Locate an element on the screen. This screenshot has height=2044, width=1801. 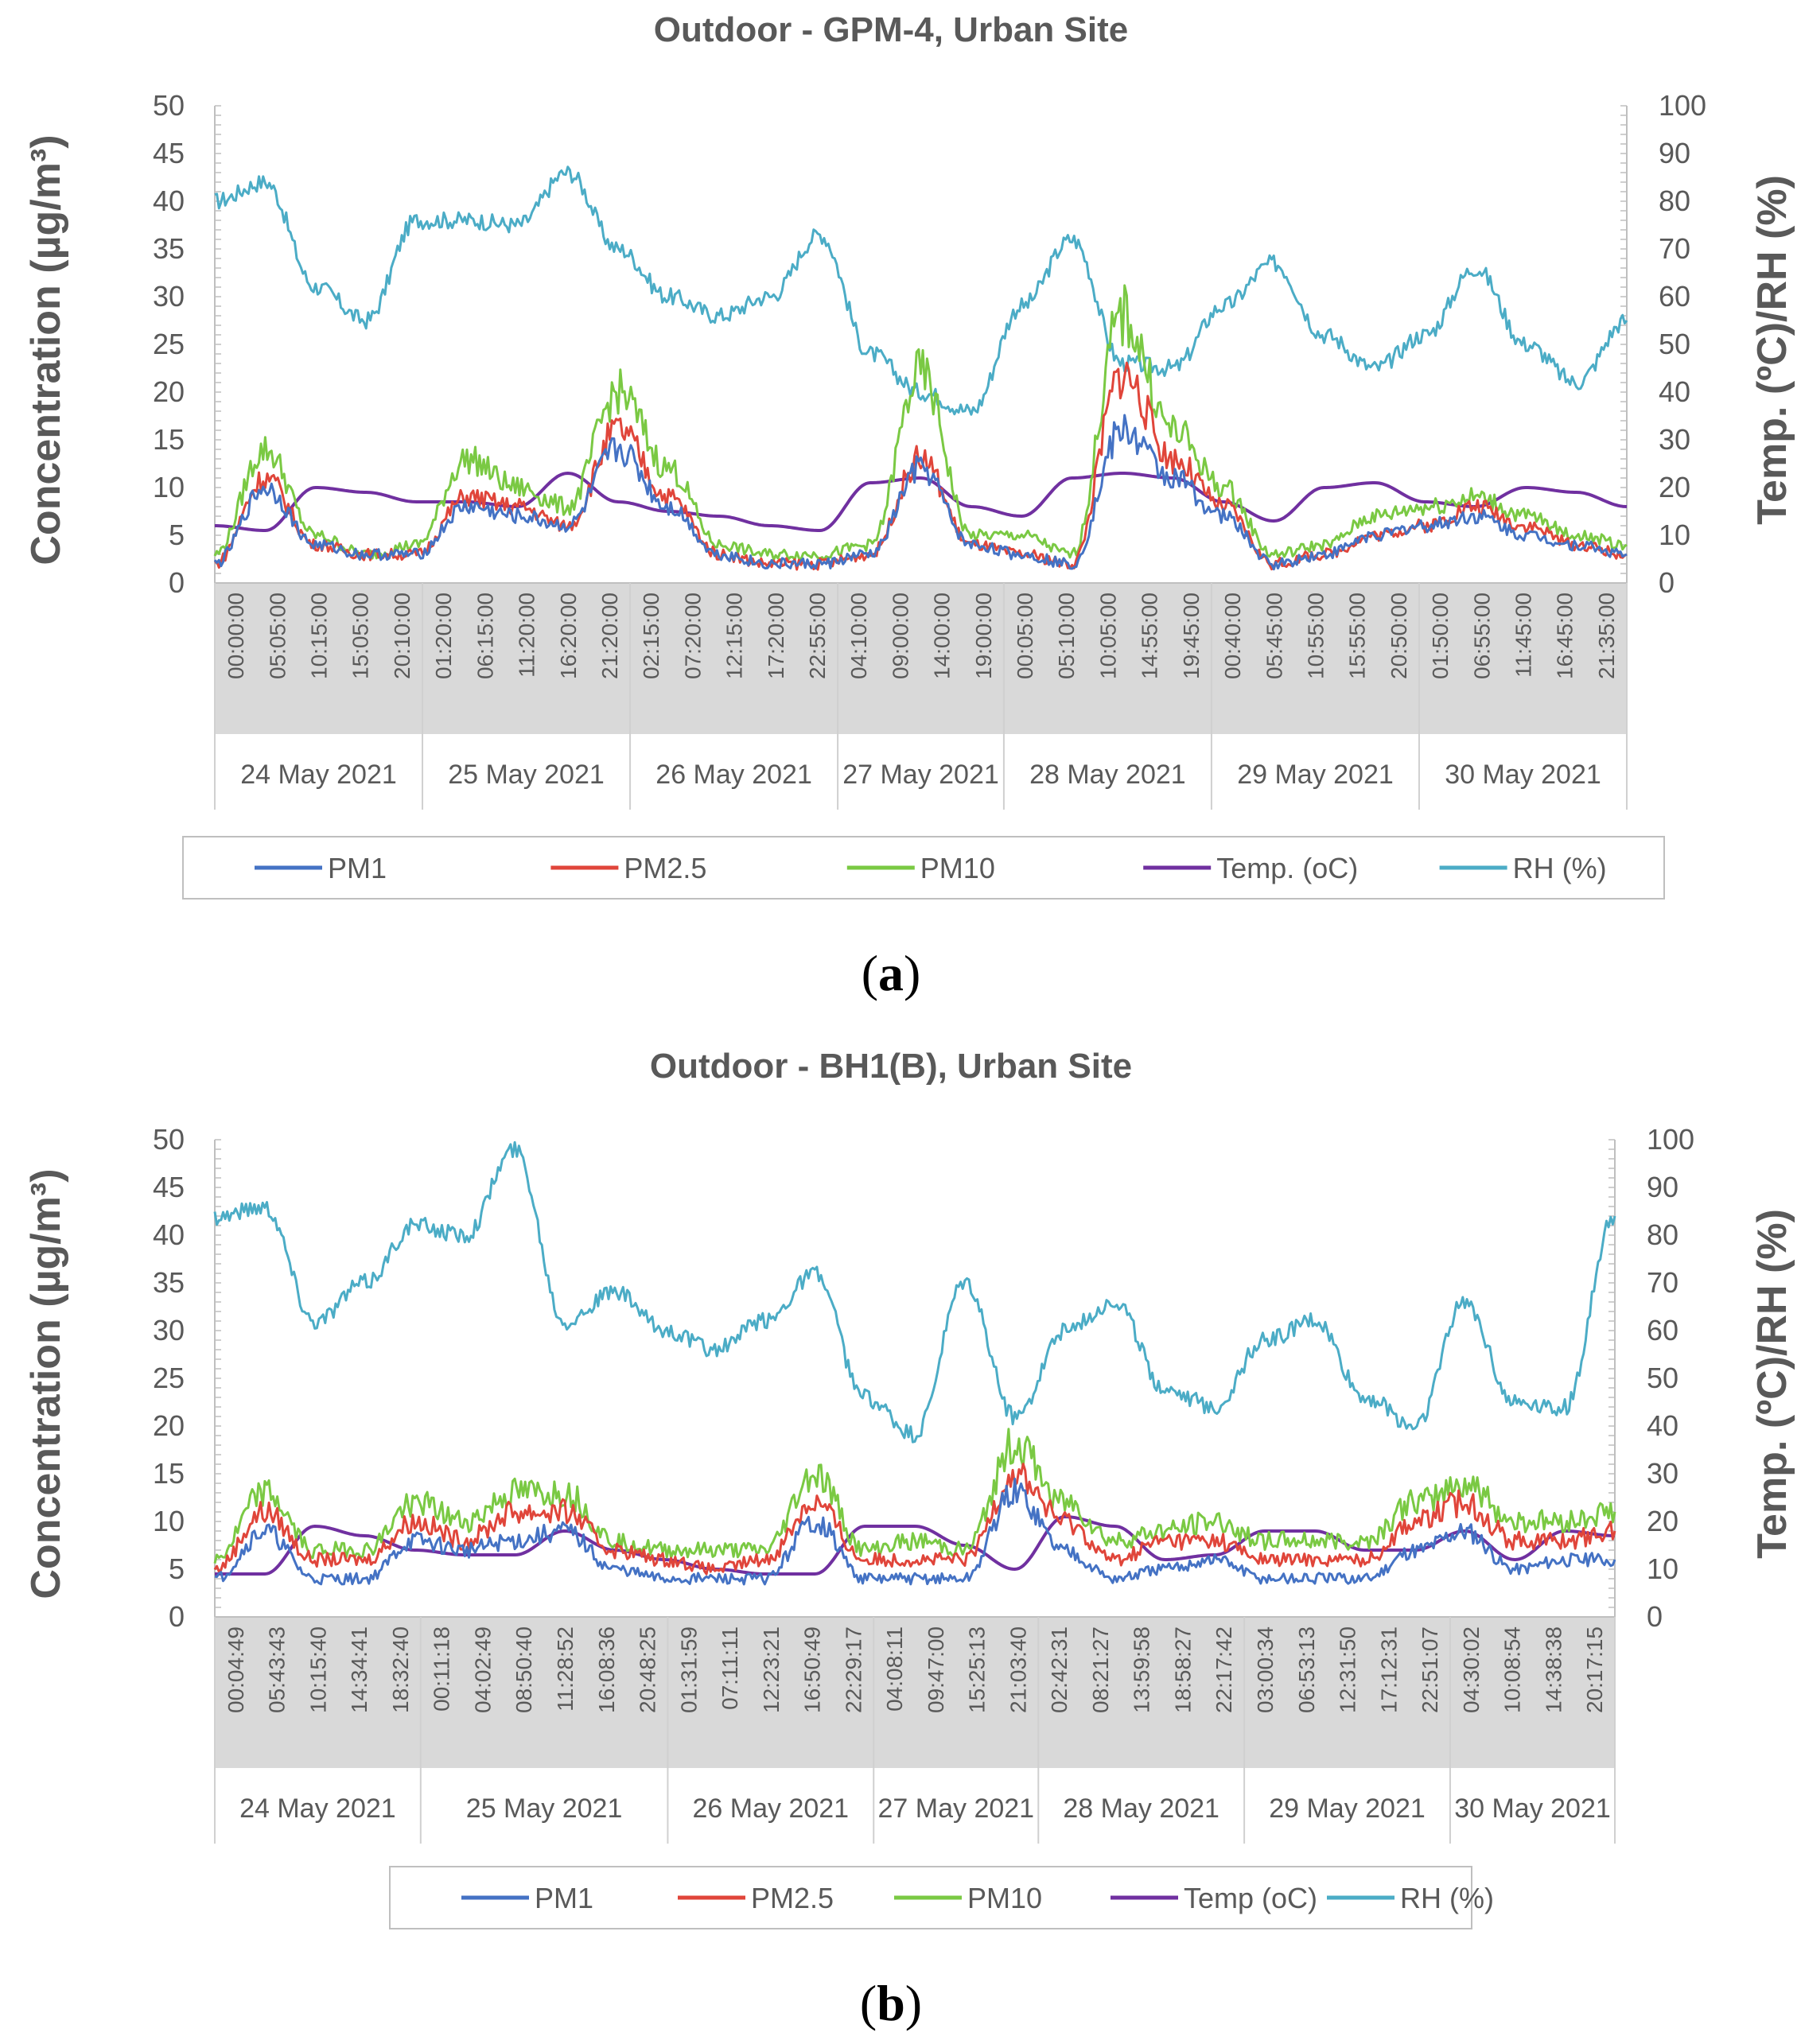
x-tick-label: 02:42:31 is located at coordinates (1059, 1669).